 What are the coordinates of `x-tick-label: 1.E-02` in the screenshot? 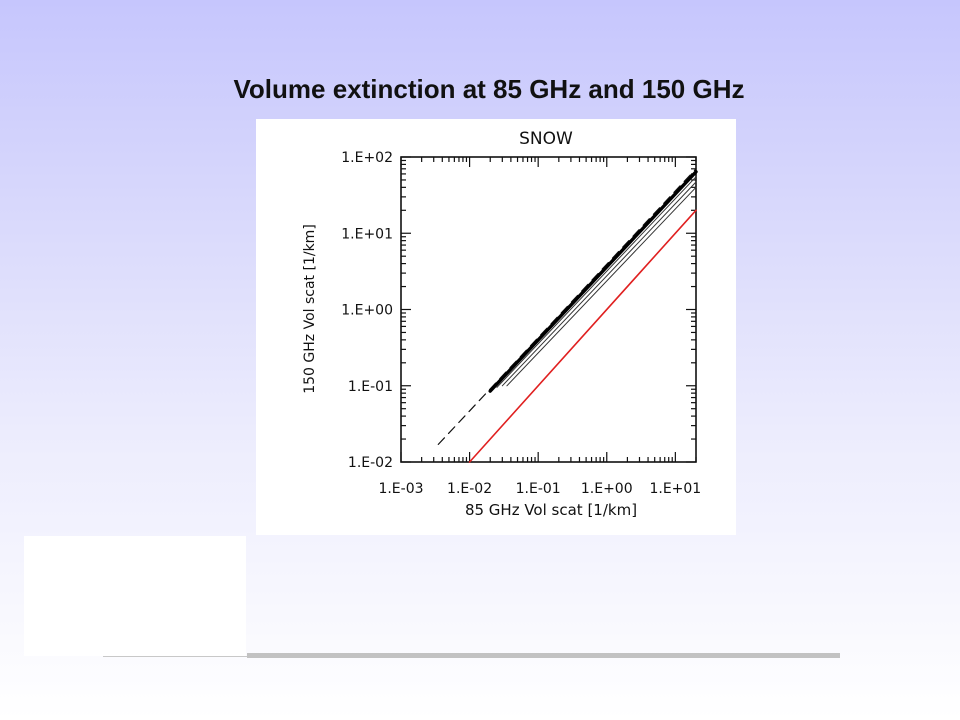 It's located at (469, 489).